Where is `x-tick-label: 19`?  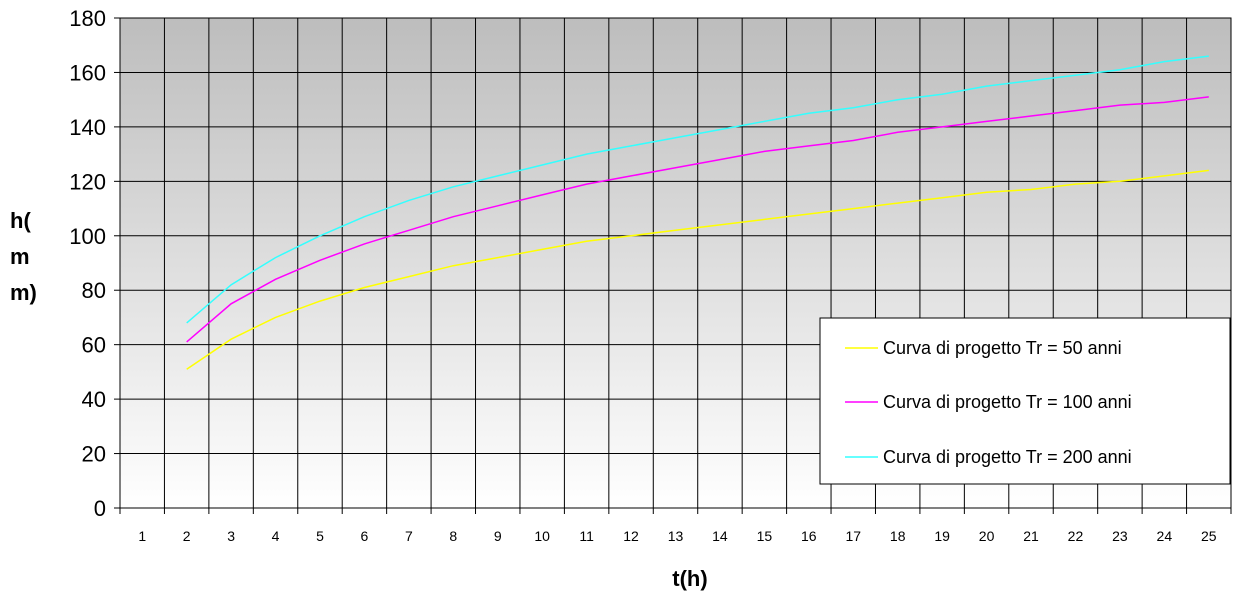 x-tick-label: 19 is located at coordinates (942, 536).